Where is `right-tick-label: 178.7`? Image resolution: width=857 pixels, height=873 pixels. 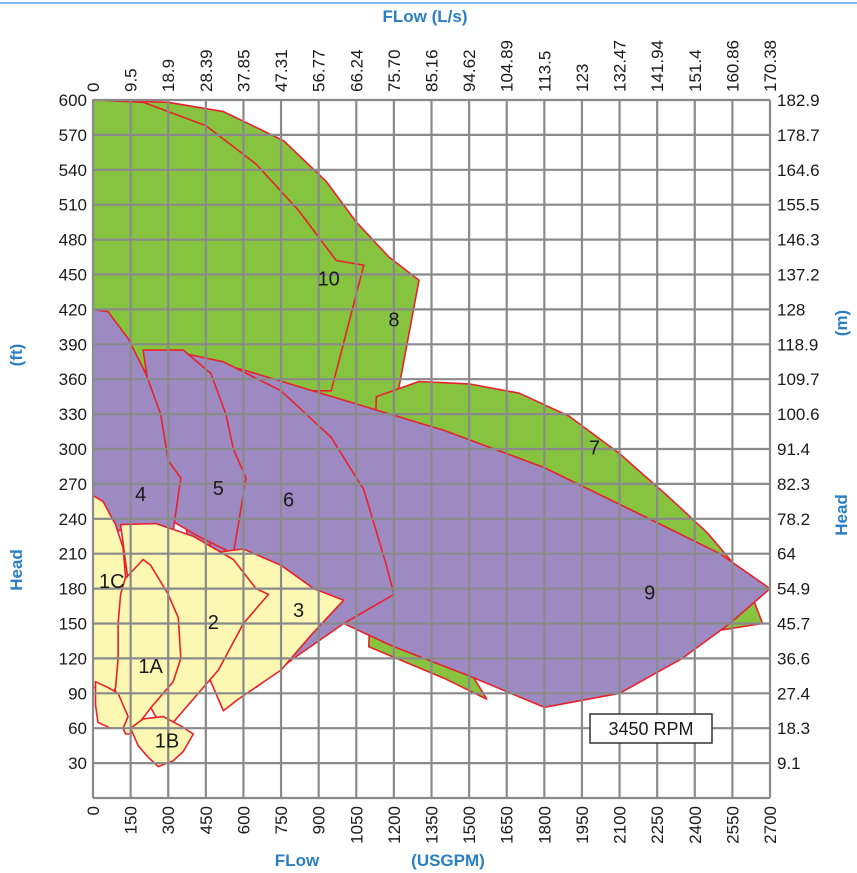 right-tick-label: 178.7 is located at coordinates (798, 135).